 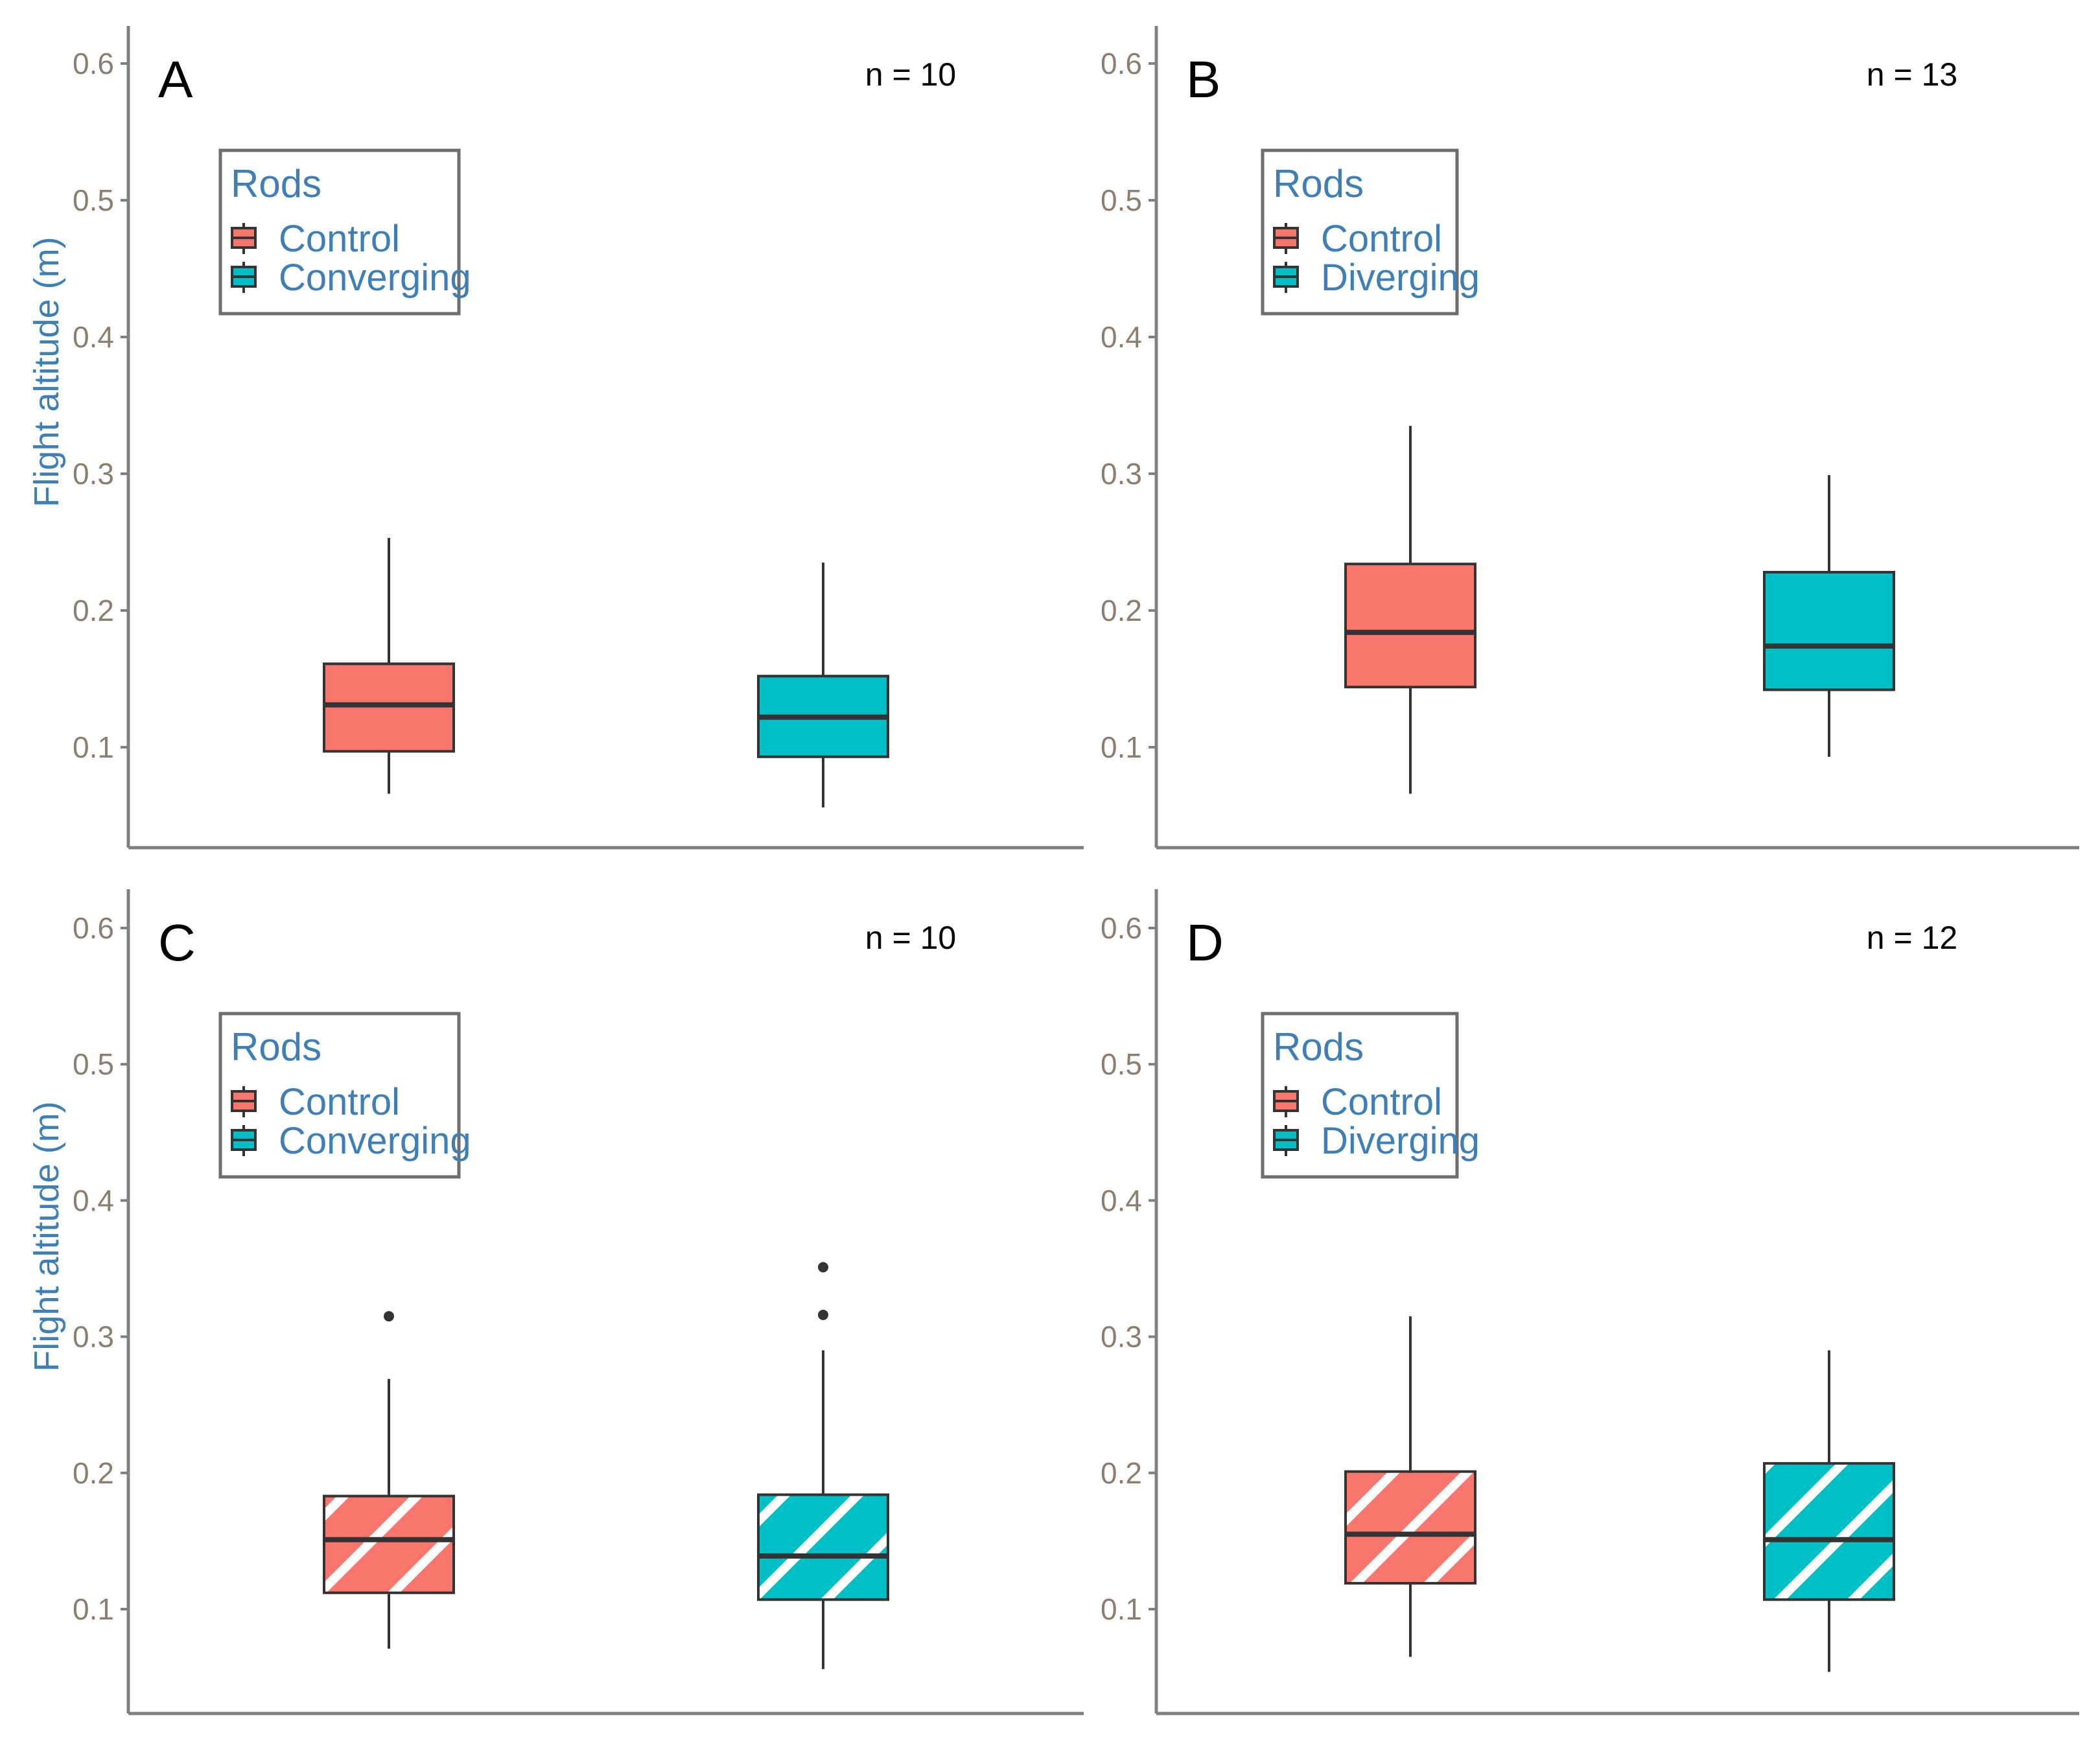 I want to click on panel-letter: A, so click(x=176, y=79).